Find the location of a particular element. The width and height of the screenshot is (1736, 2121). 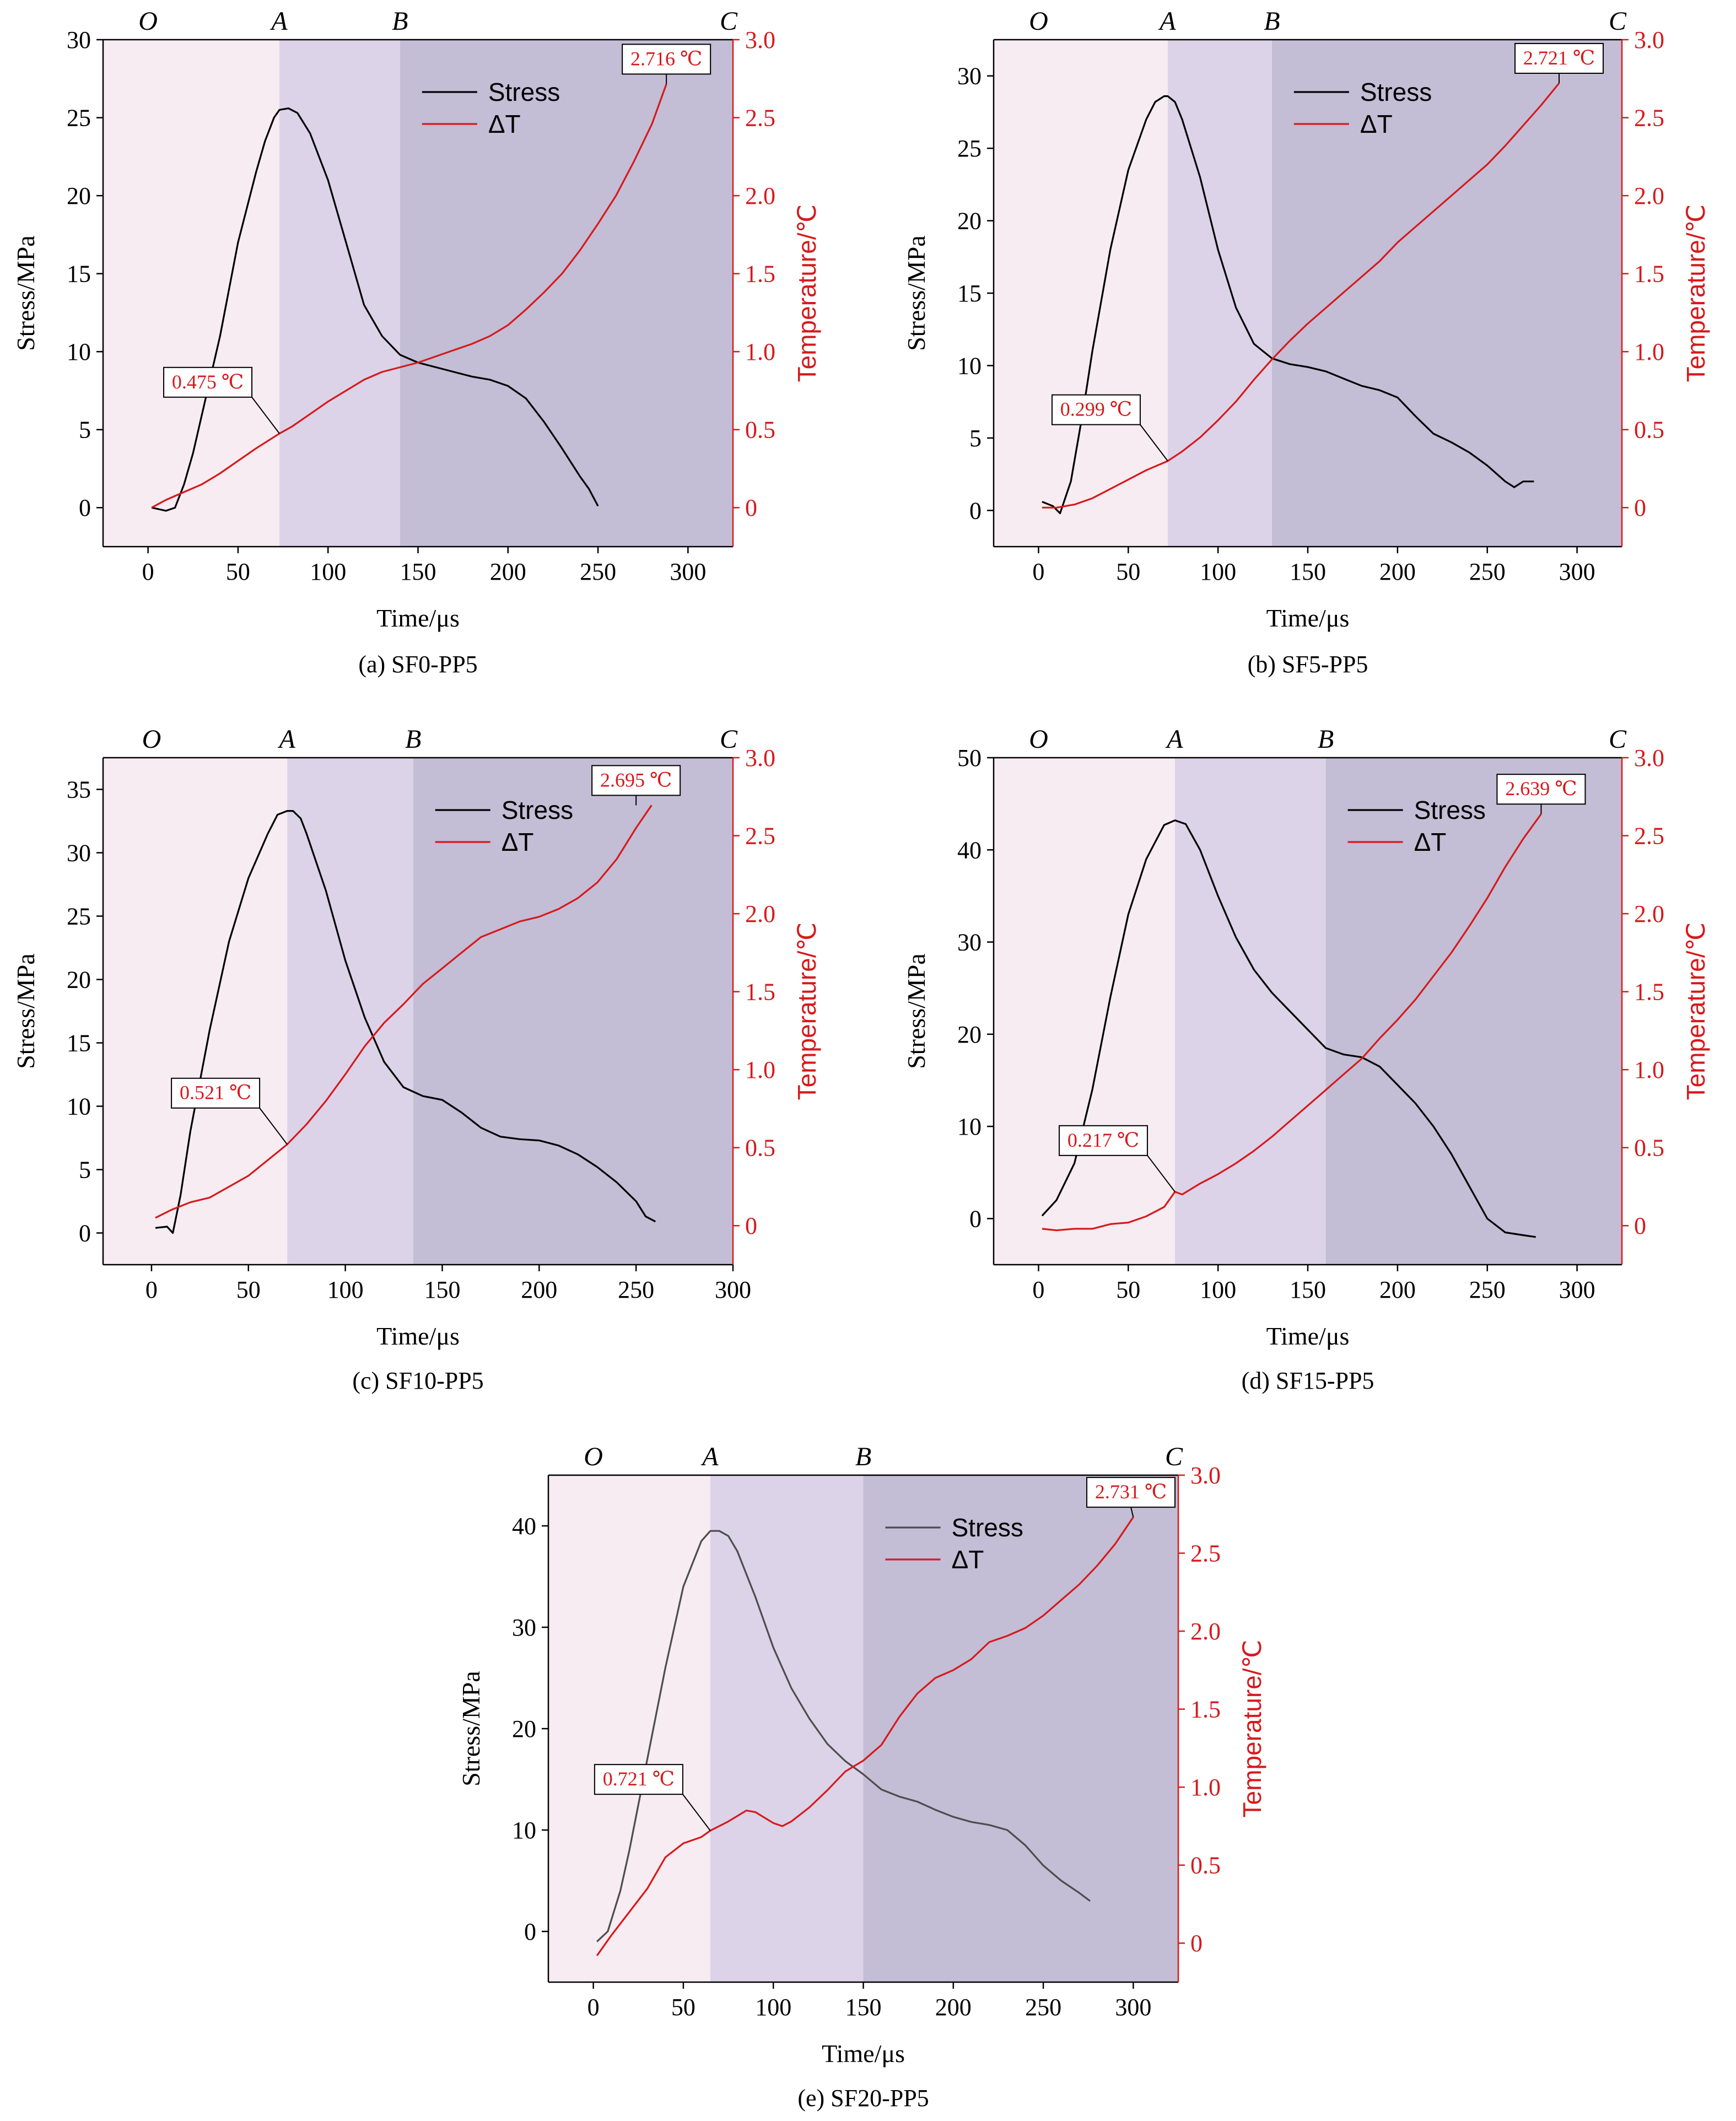

x-tick-label: 100 is located at coordinates (1218, 1289).